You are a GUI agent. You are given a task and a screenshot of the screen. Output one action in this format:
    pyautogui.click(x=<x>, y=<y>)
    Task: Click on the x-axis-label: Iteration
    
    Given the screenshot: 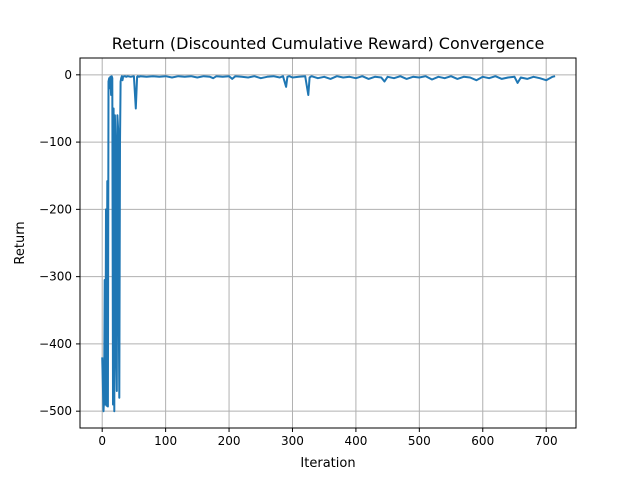 What is the action you would take?
    pyautogui.click(x=327, y=463)
    